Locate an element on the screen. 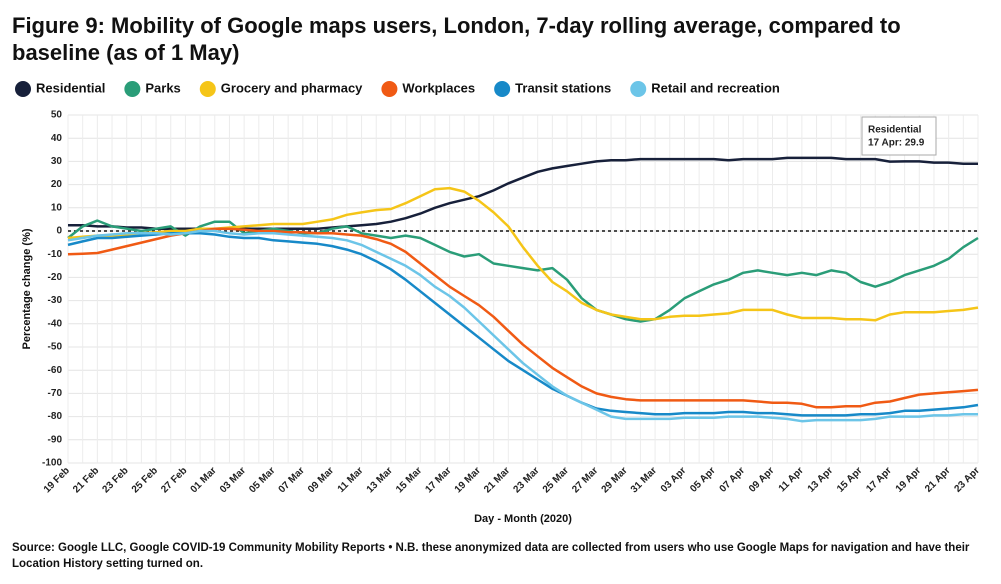 The image size is (1001, 584). x-tick-label: 03 Apr is located at coordinates (674, 480).